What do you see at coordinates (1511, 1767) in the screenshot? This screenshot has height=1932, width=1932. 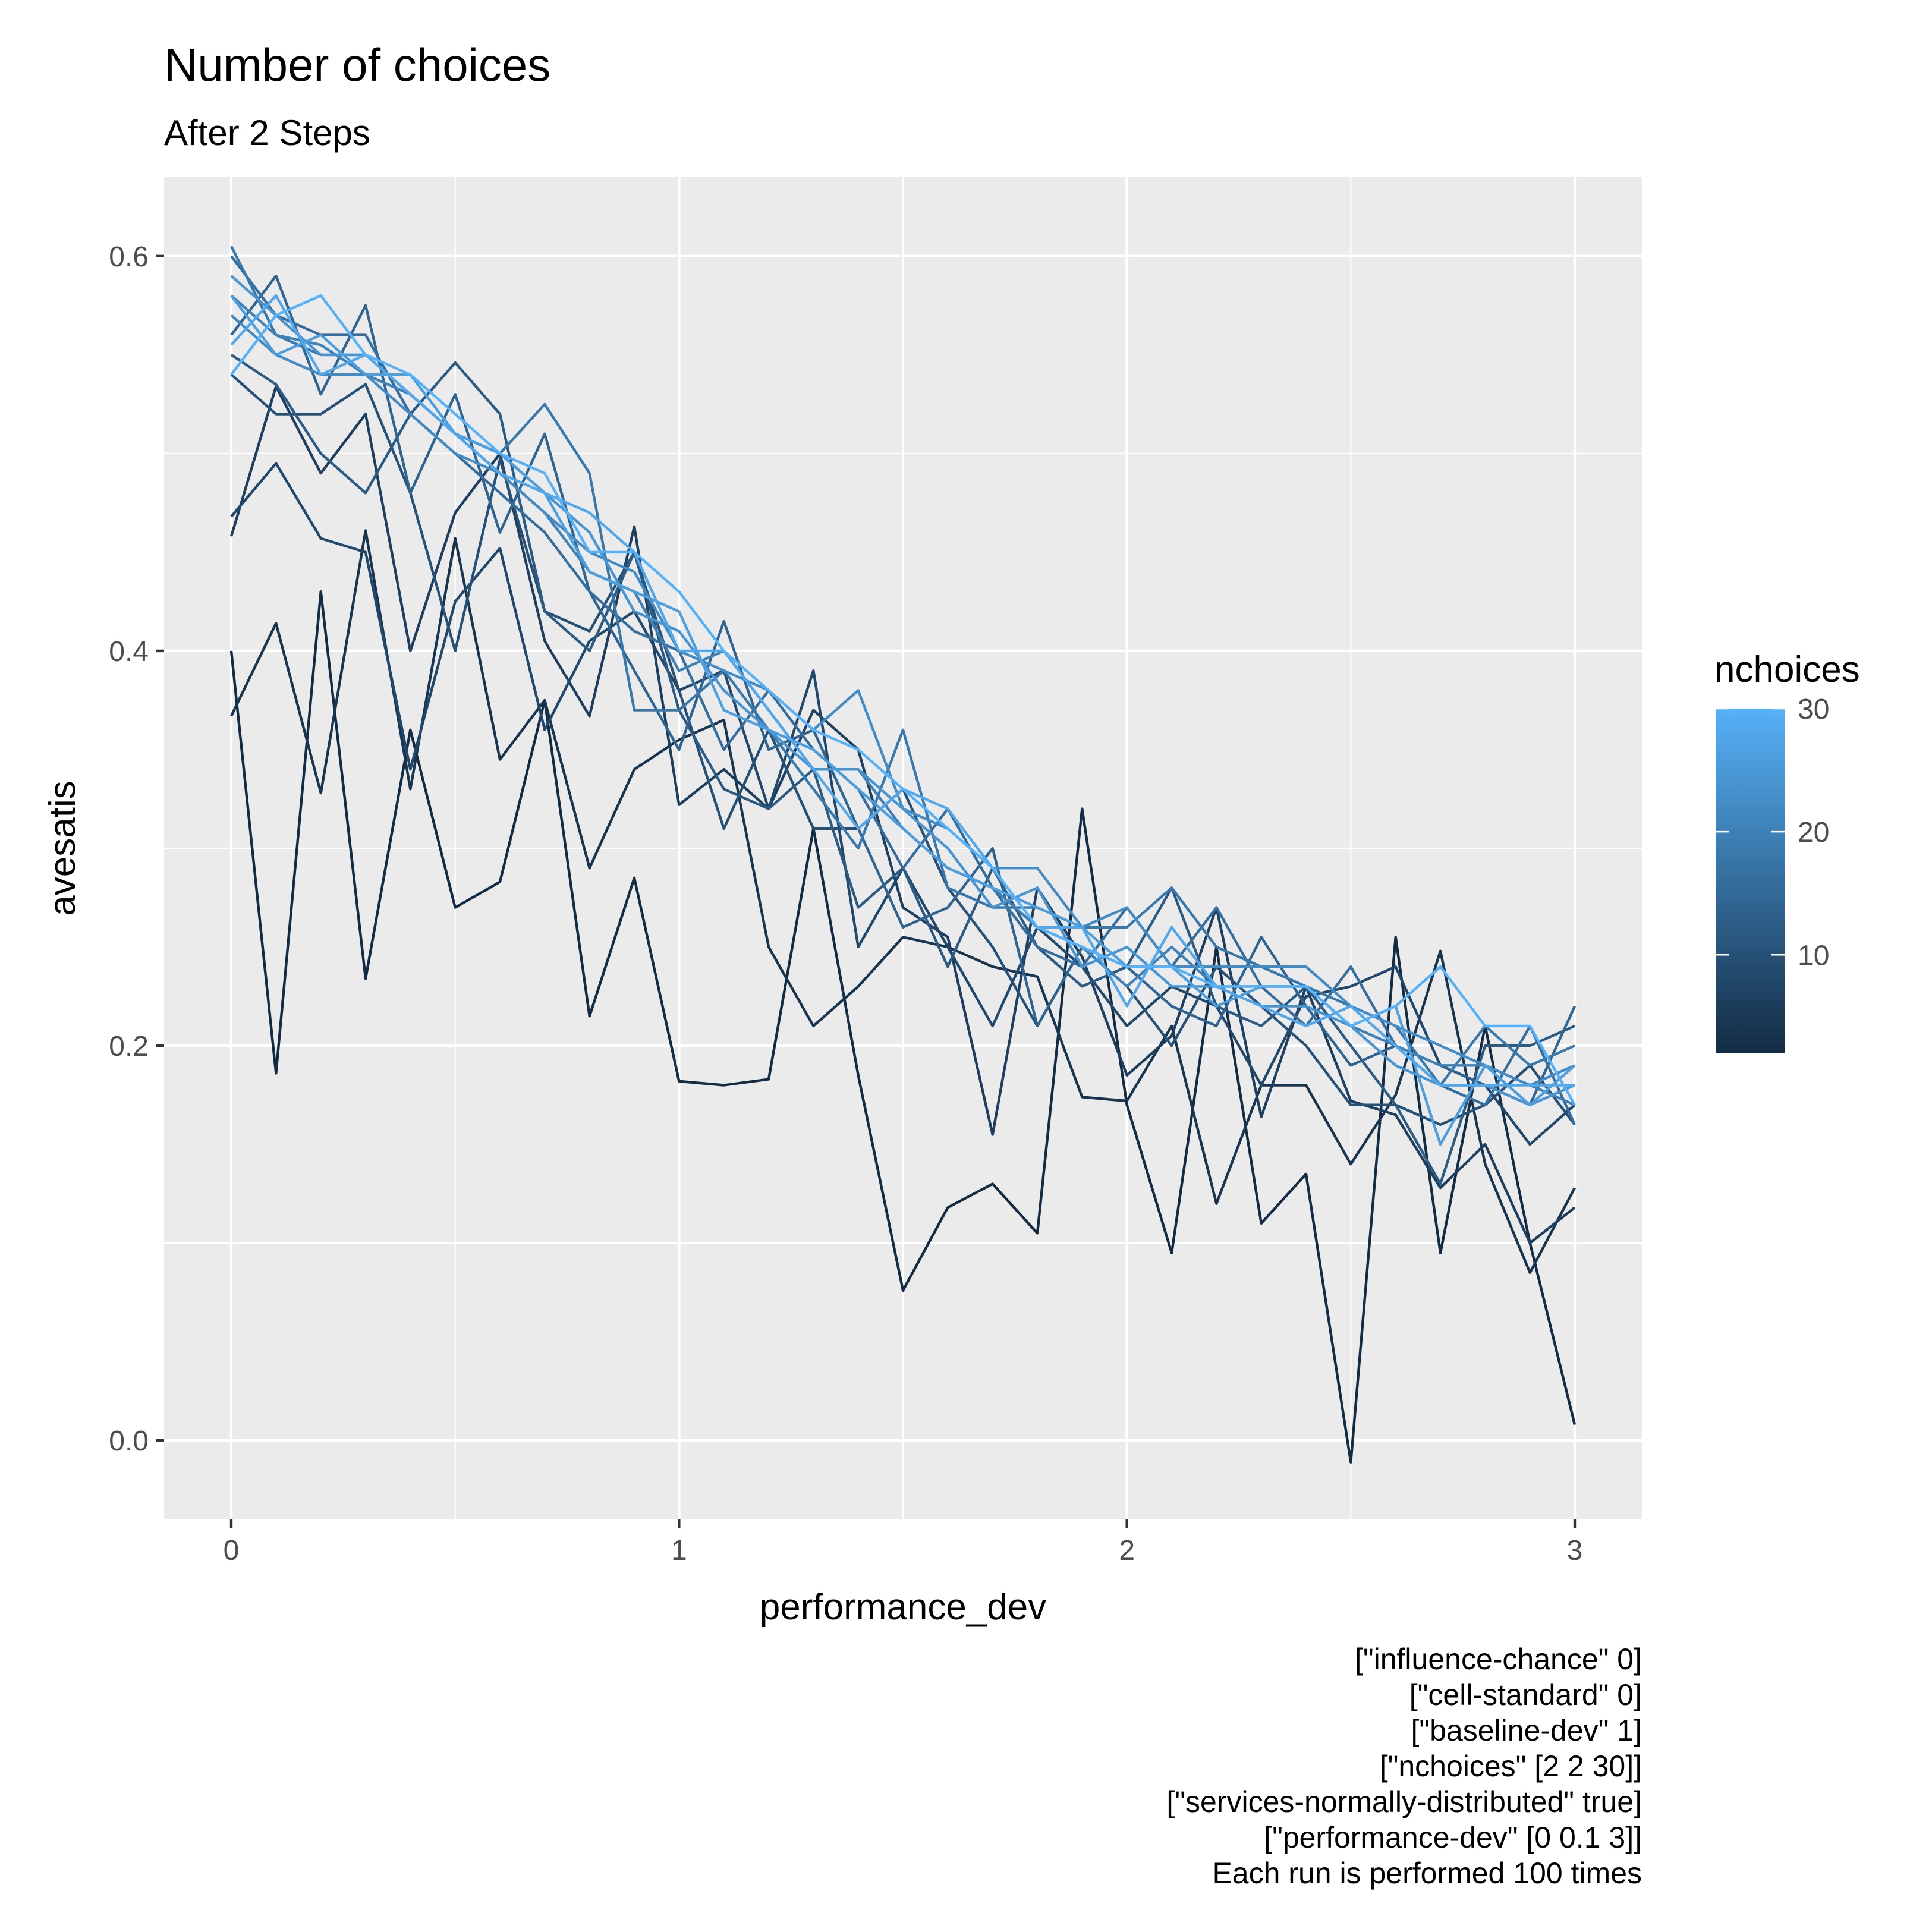 I see `caption-line: ["nchoices" [2 2 30]]` at bounding box center [1511, 1767].